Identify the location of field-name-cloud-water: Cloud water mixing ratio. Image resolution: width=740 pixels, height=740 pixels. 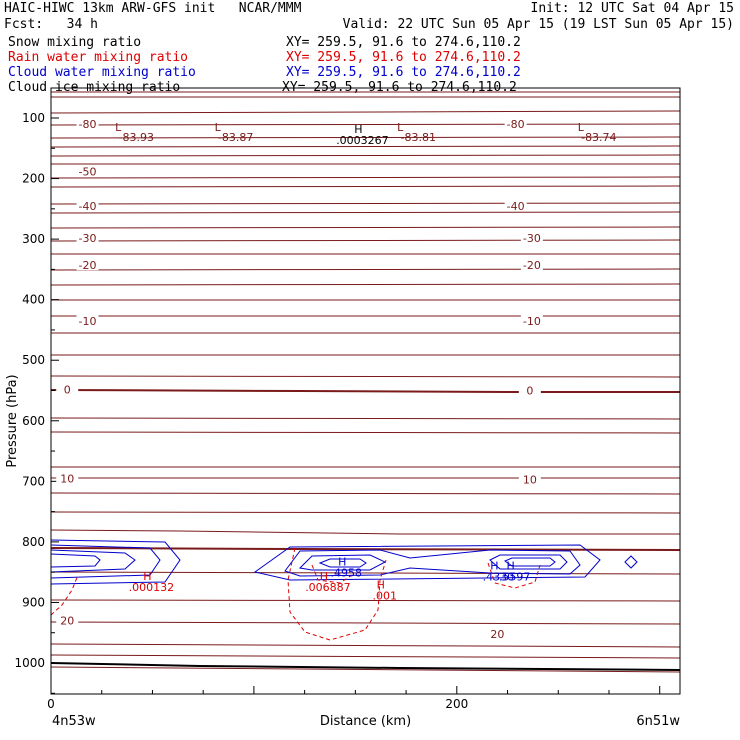
(102, 72).